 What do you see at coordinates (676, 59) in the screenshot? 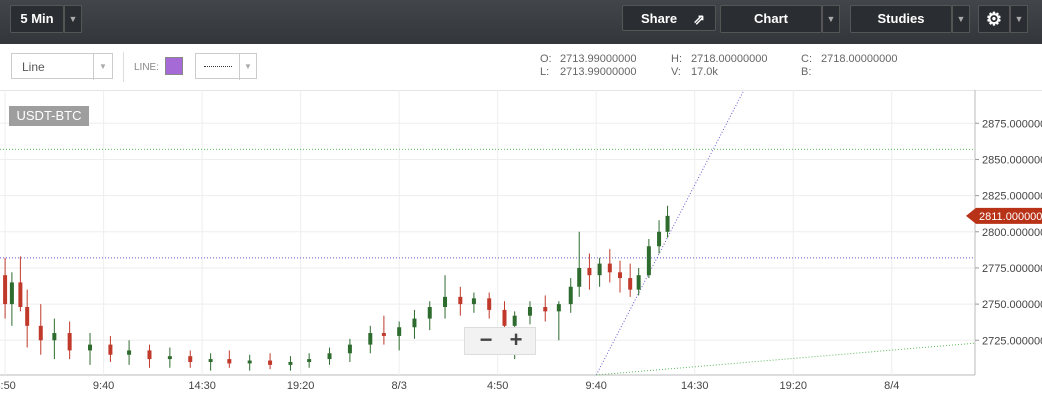
I see `high-label: H:` at bounding box center [676, 59].